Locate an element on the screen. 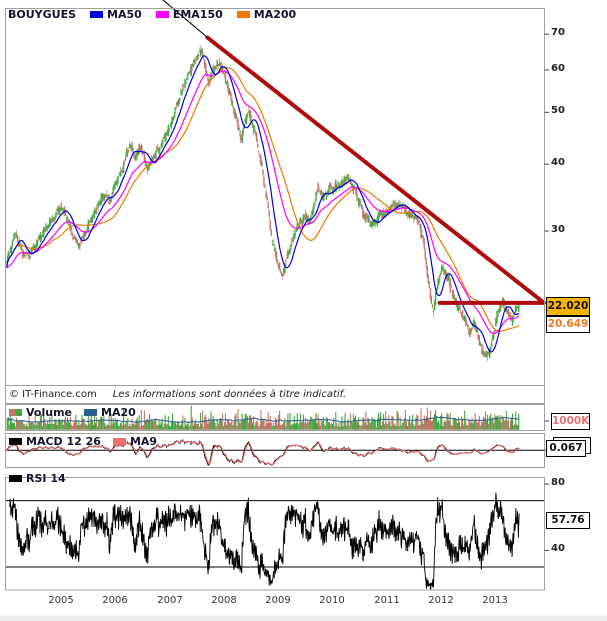  main-legend-label: MA50 is located at coordinates (124, 14).